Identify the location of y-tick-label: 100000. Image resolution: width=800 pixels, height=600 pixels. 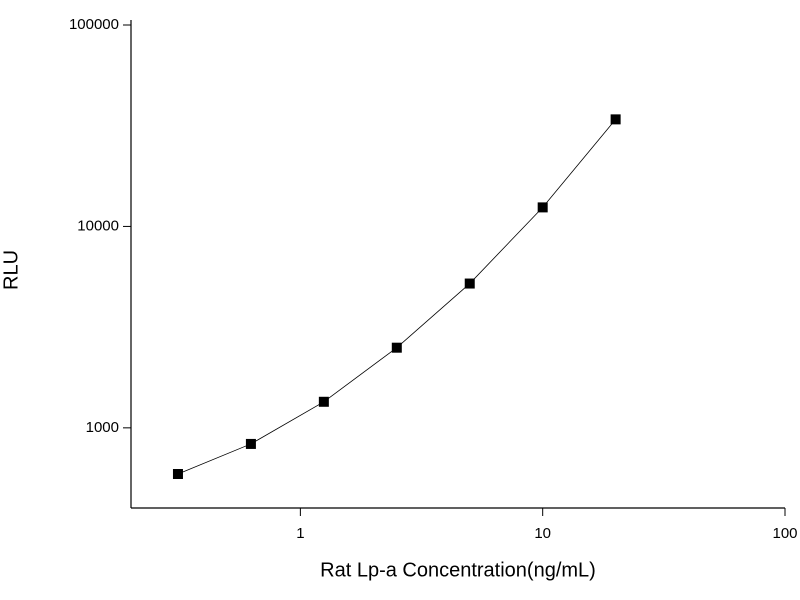
(94, 24).